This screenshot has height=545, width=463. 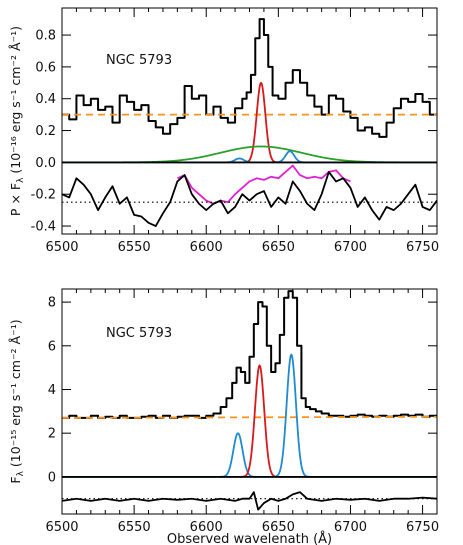 I want to click on top-y-axis-label: P × Fλ (10⁻¹⁶ erg s⁻¹ cm⁻² Å⁻¹), so click(x=17, y=121).